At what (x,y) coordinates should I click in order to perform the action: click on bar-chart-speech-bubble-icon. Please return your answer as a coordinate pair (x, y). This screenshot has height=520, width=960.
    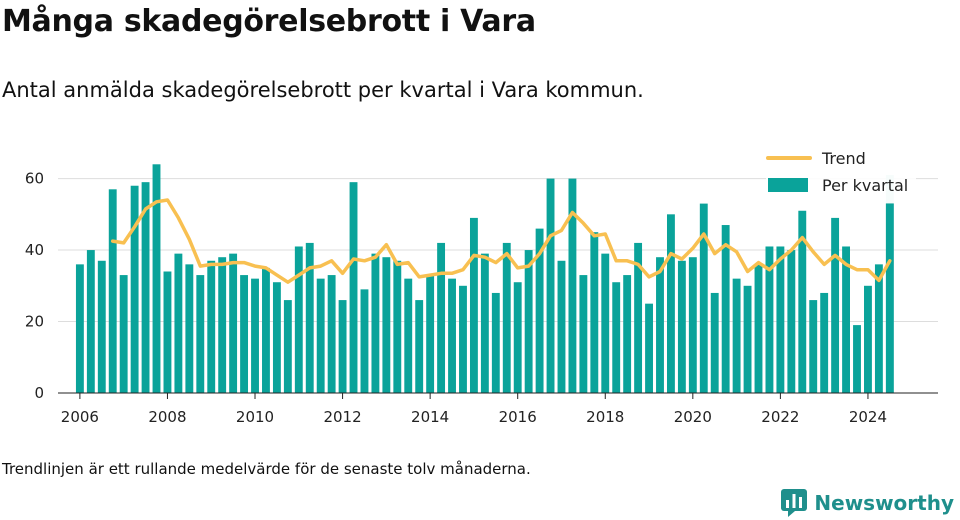
    Looking at the image, I should click on (794, 503).